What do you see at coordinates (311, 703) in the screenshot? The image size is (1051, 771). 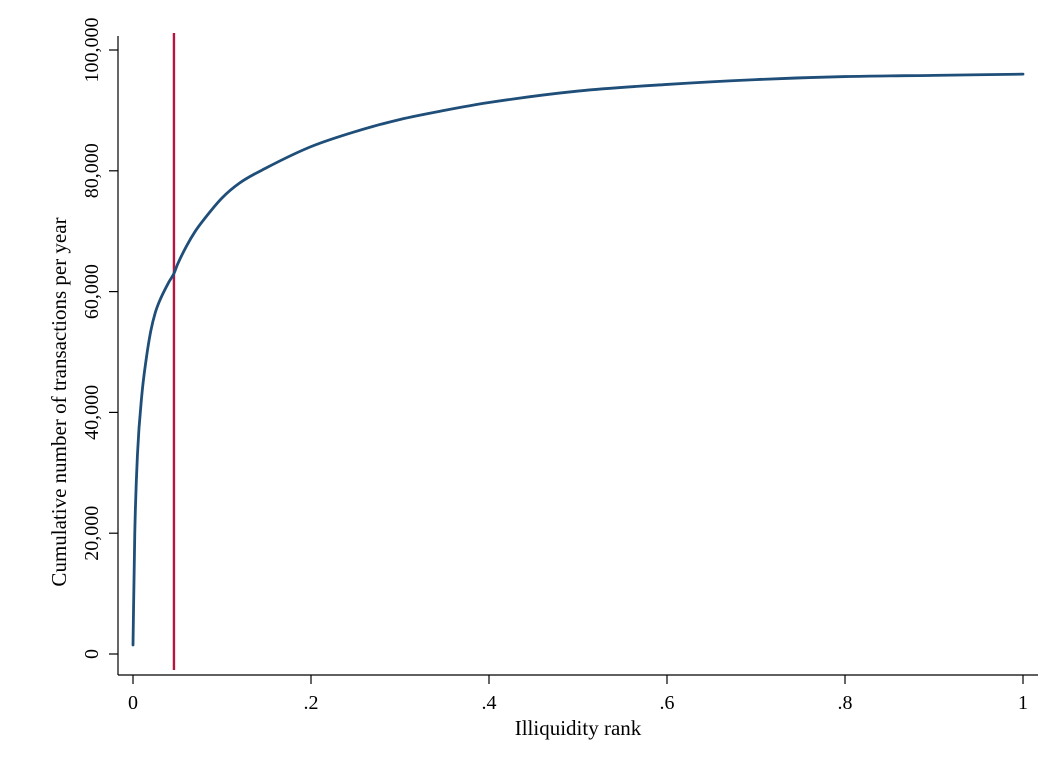 I see `x-tick-label: .2` at bounding box center [311, 703].